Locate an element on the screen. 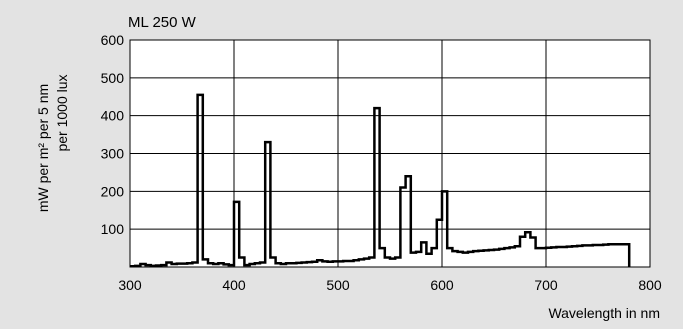  y-tick-label: 300 is located at coordinates (113, 154).